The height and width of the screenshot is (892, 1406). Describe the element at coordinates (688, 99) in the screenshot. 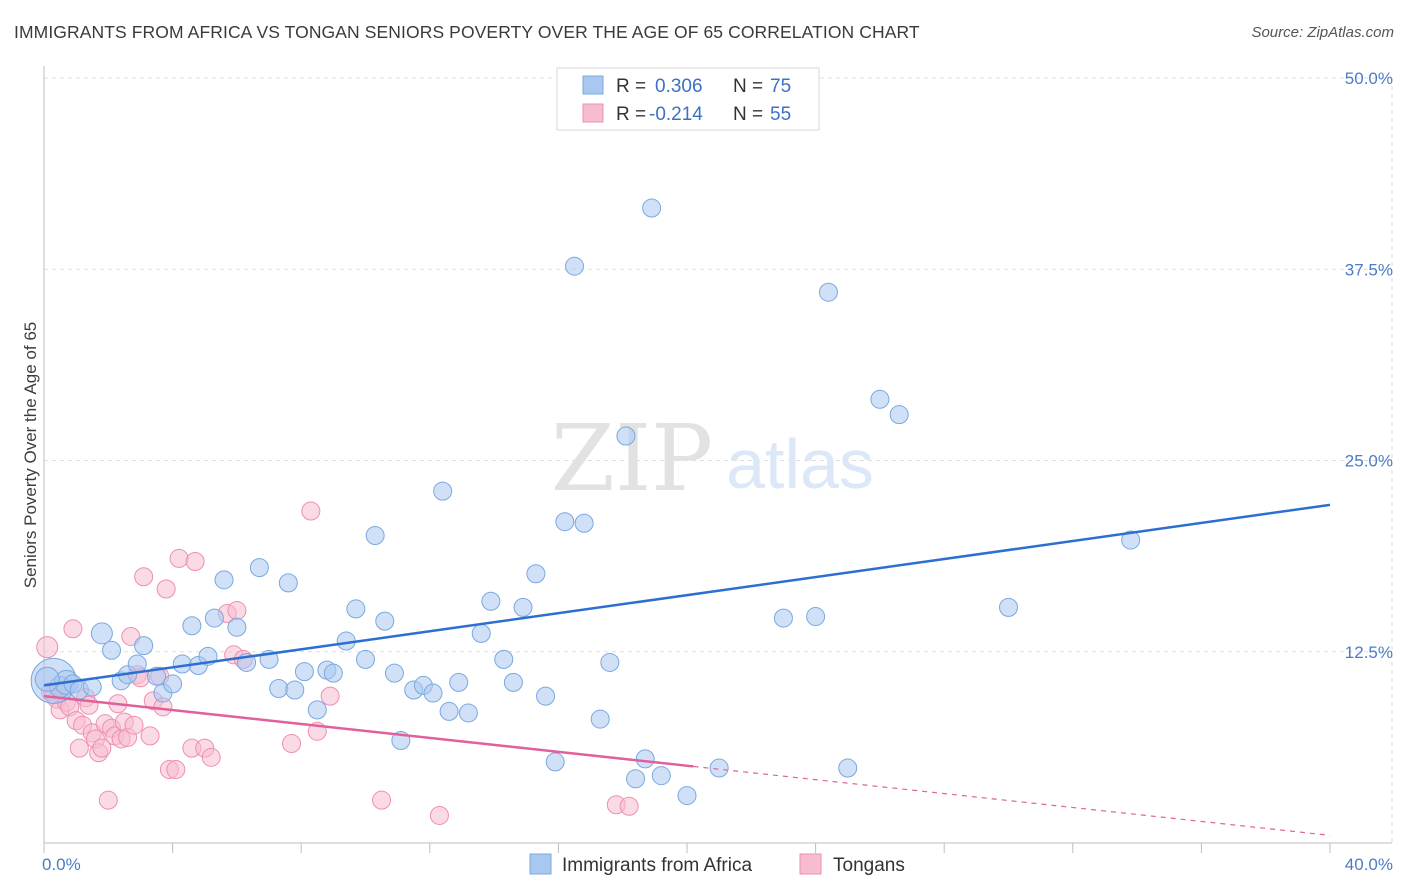

I see `correlation-legend: R = 0.306 N = 75 R = -0.214 N = 55` at that location.